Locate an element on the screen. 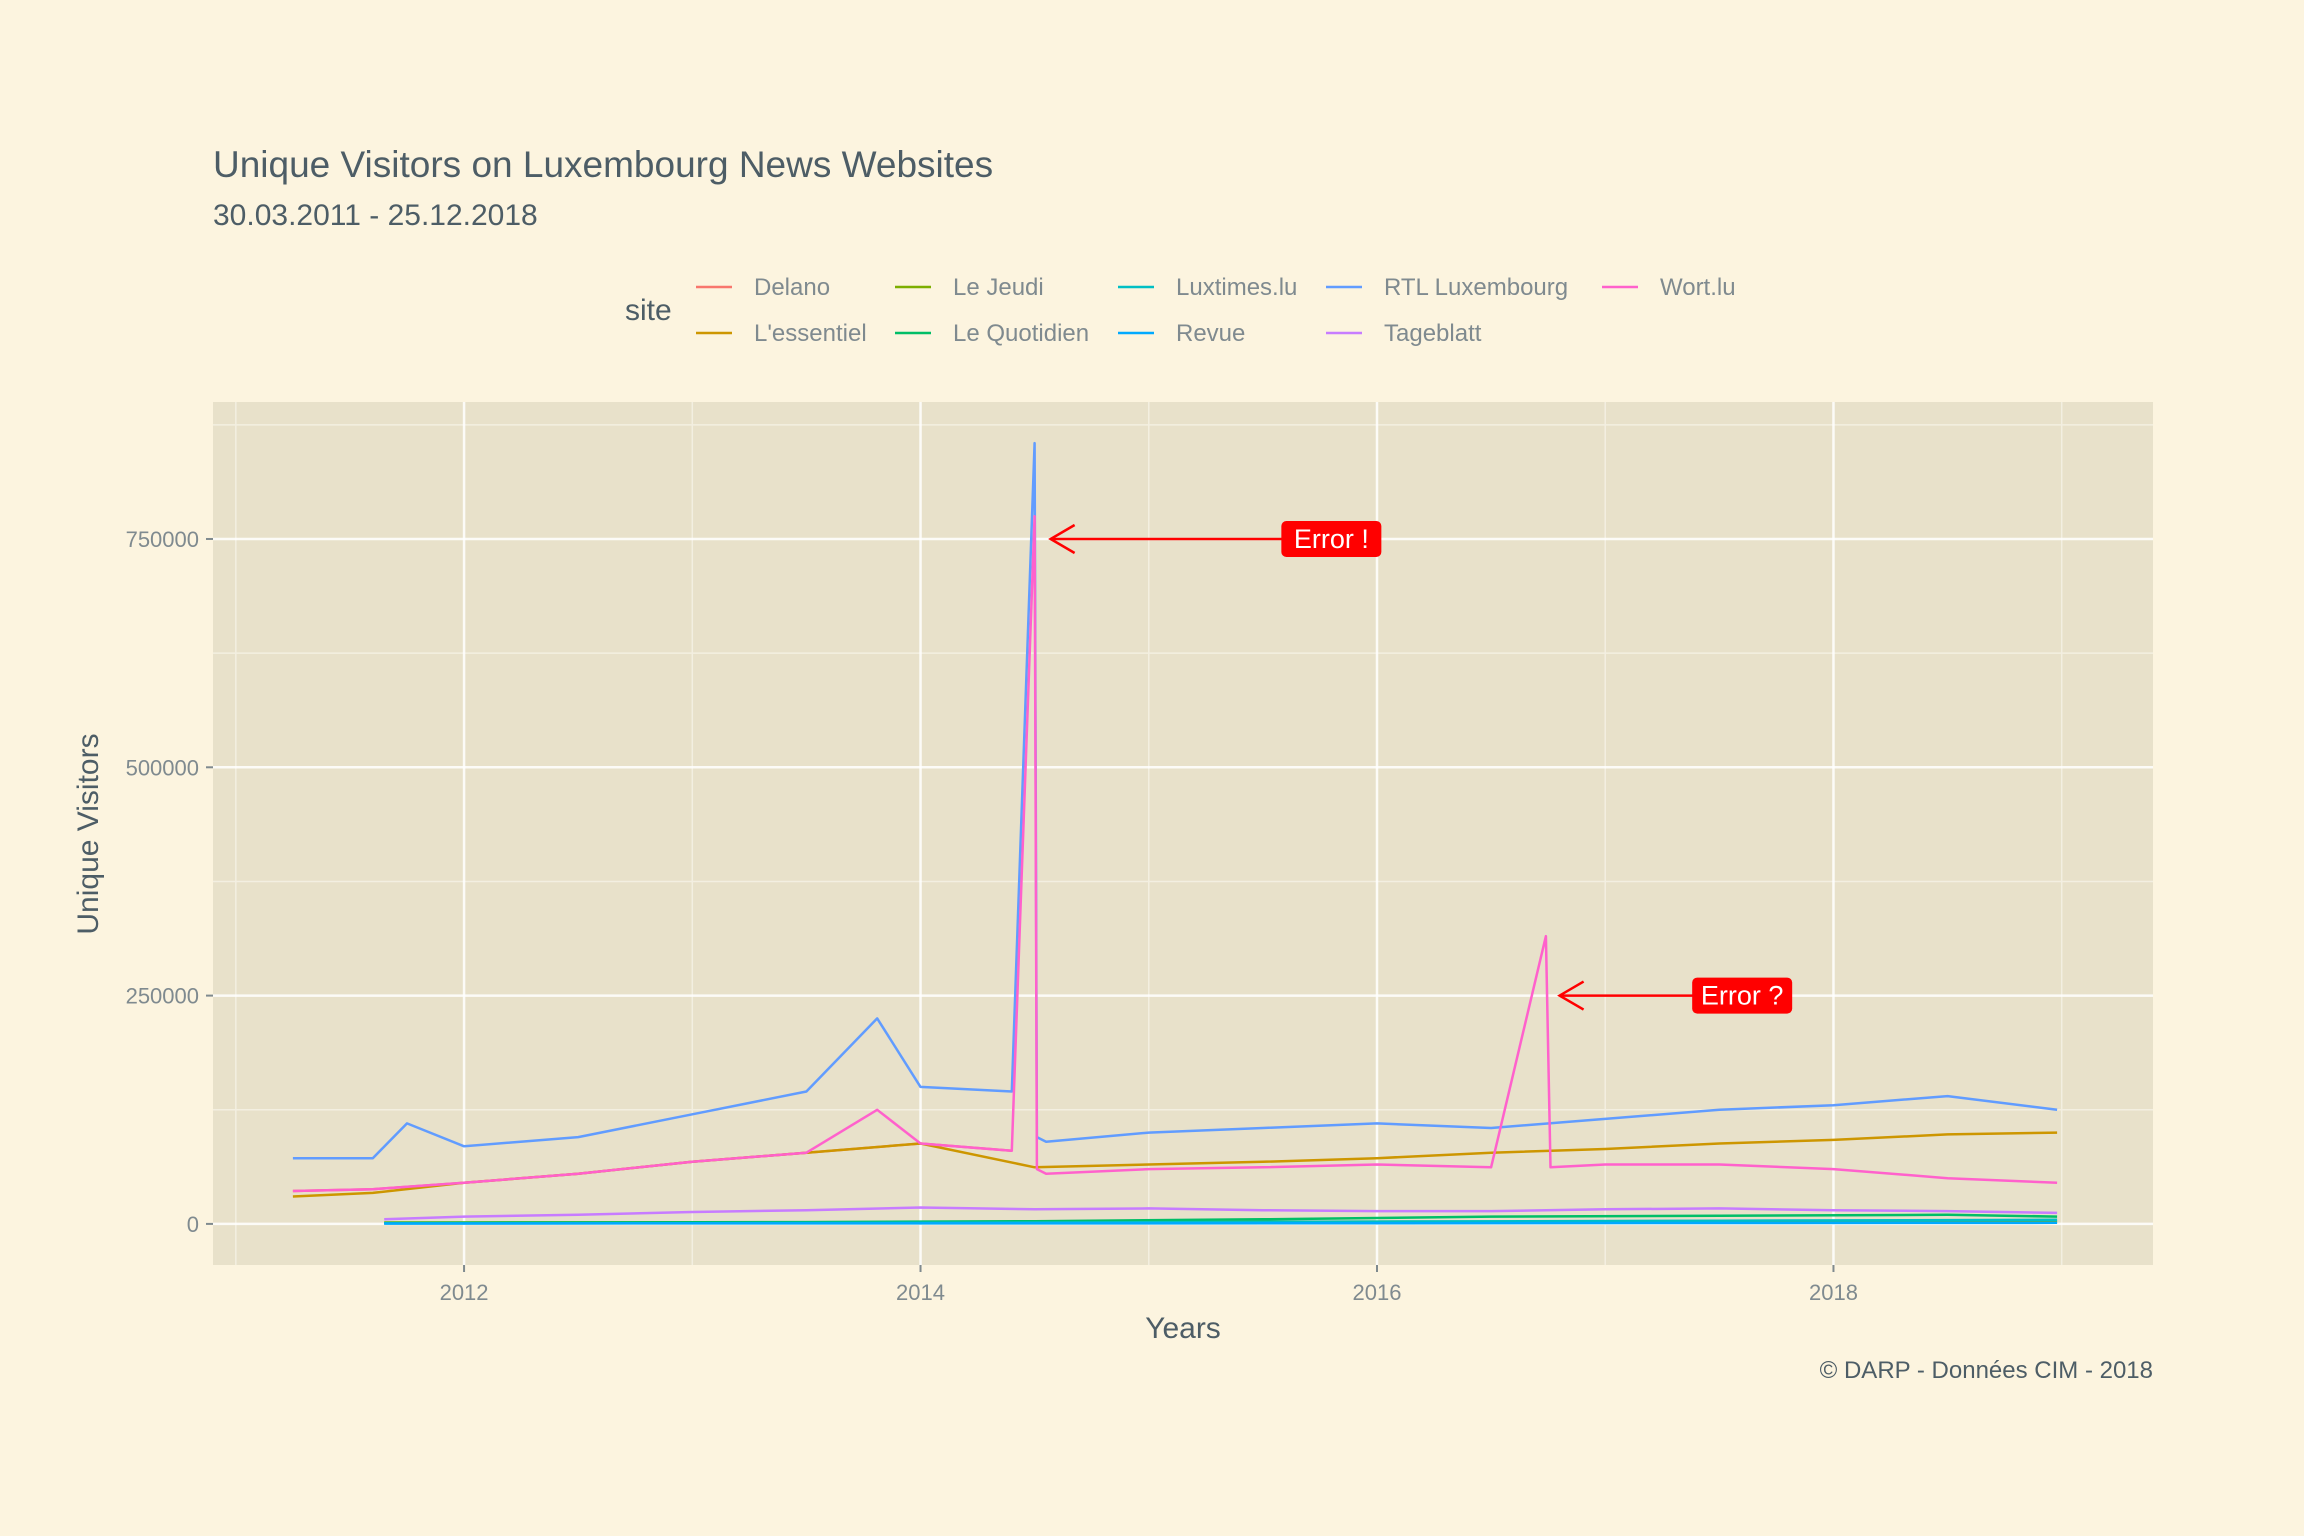 Image resolution: width=2304 pixels, height=1536 pixels. y-axis-label: Unique Visitors is located at coordinates (88, 833).